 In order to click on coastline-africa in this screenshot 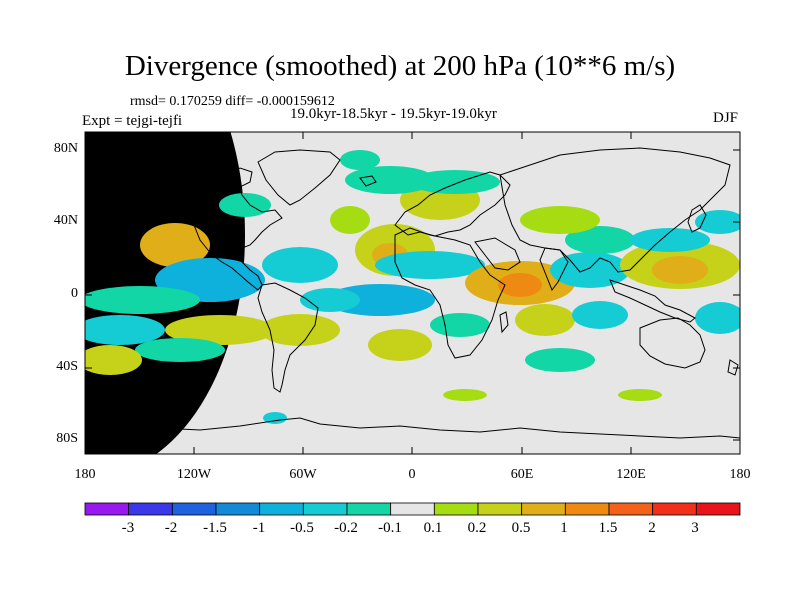, I will do `click(450, 293)`.